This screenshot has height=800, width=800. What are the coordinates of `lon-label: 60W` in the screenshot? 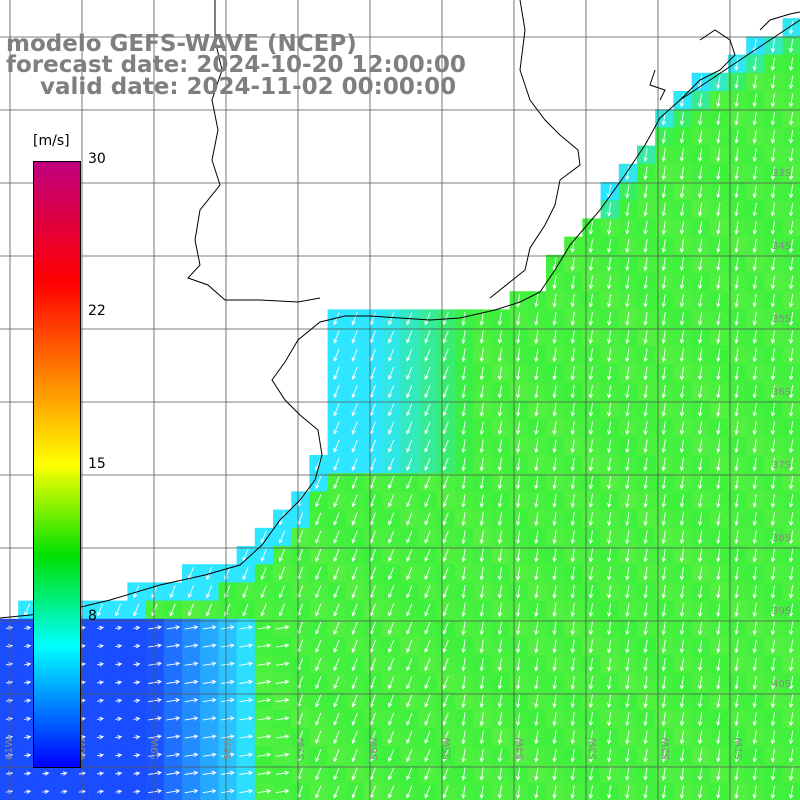 It's located at (82, 748).